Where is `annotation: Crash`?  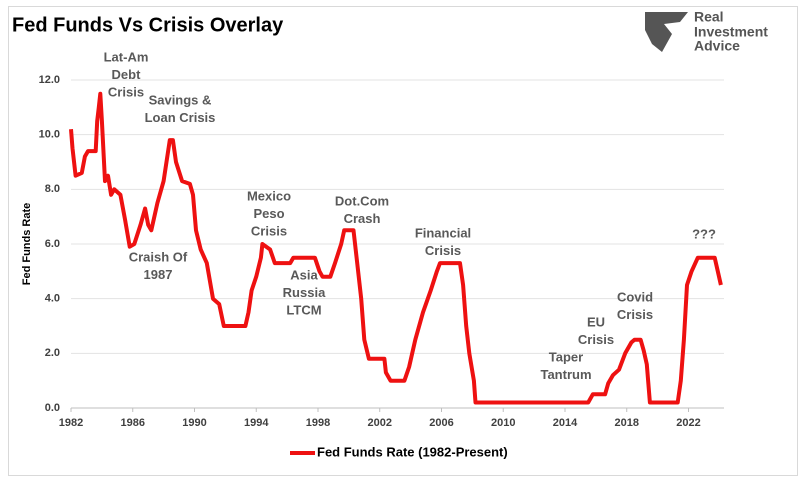
annotation: Crash is located at coordinates (362, 218).